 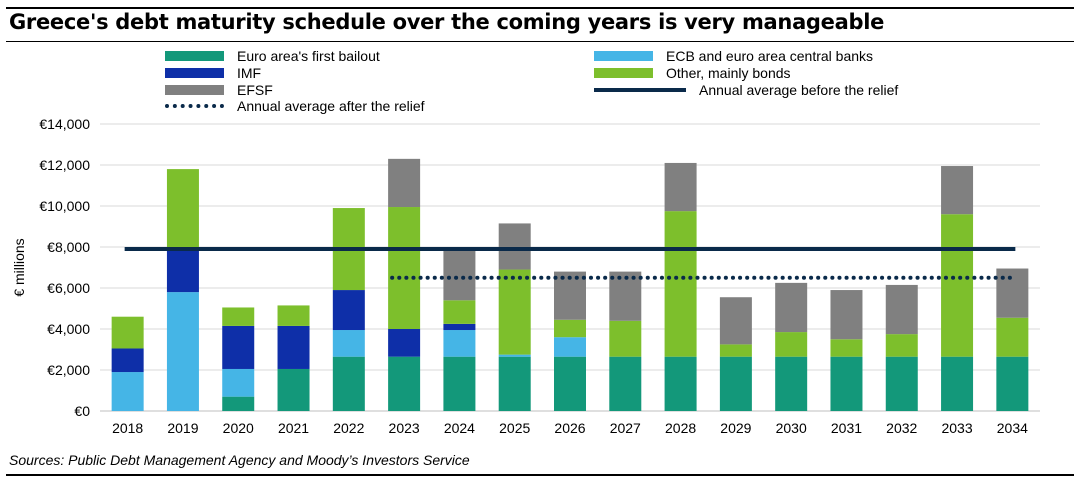 I want to click on y-tick-label: €10,000, so click(x=64, y=206).